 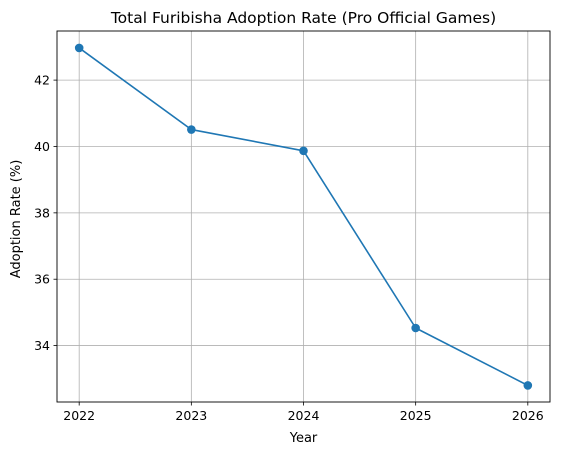 I want to click on x-tick-label: 2025, so click(x=416, y=415).